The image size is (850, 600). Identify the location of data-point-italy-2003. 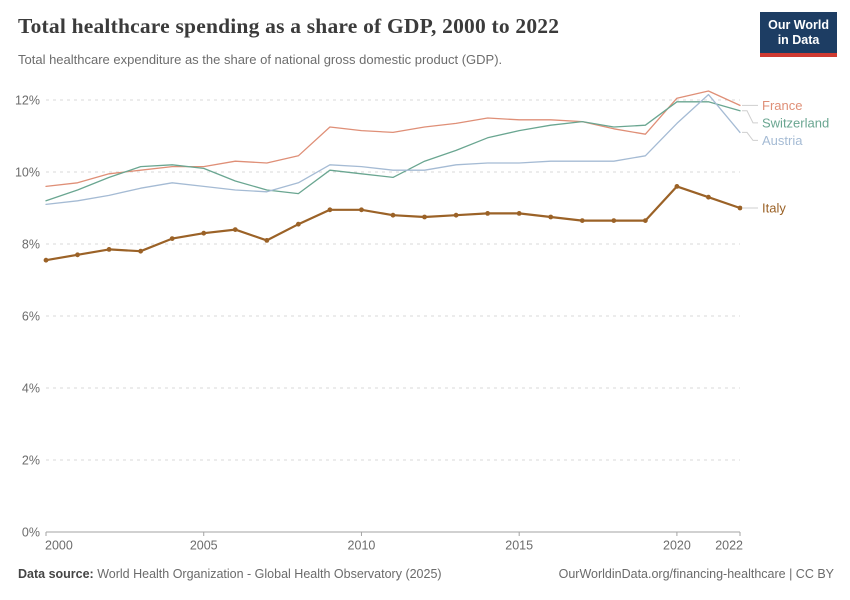
(141, 251).